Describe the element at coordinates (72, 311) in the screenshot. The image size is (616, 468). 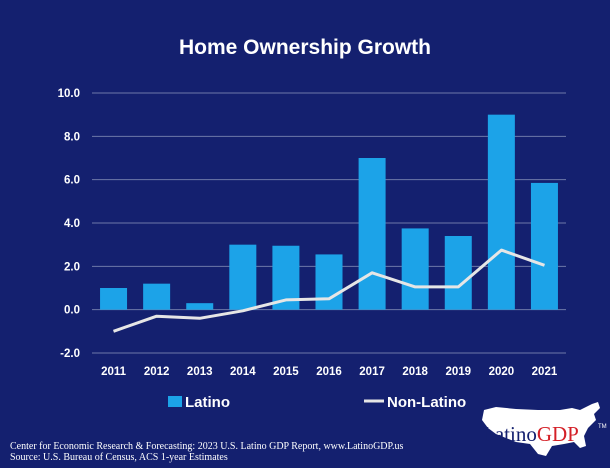
I see `y-tick-label: 0.0` at that location.